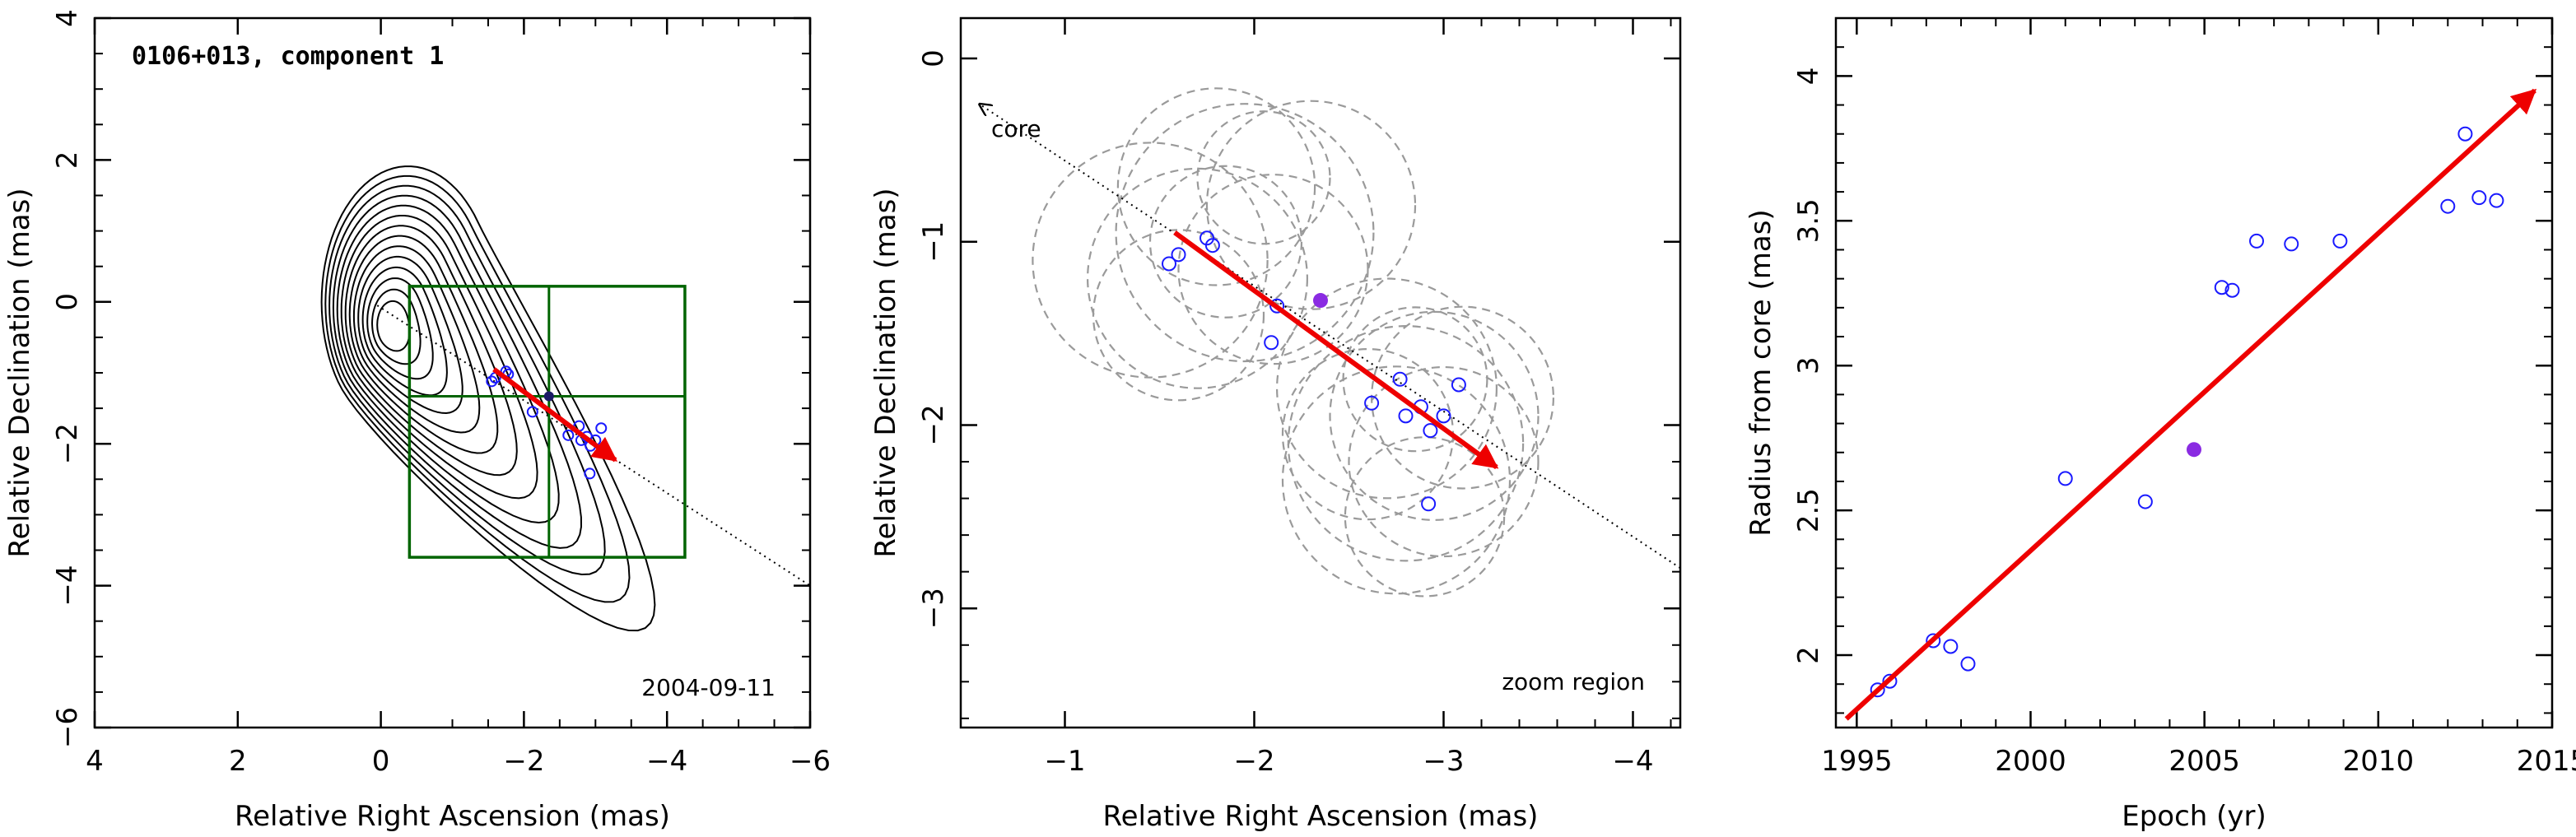 Image resolution: width=2576 pixels, height=837 pixels. Describe the element at coordinates (1761, 372) in the screenshot. I see `y-axis-label: Radius from core (mas)` at that location.